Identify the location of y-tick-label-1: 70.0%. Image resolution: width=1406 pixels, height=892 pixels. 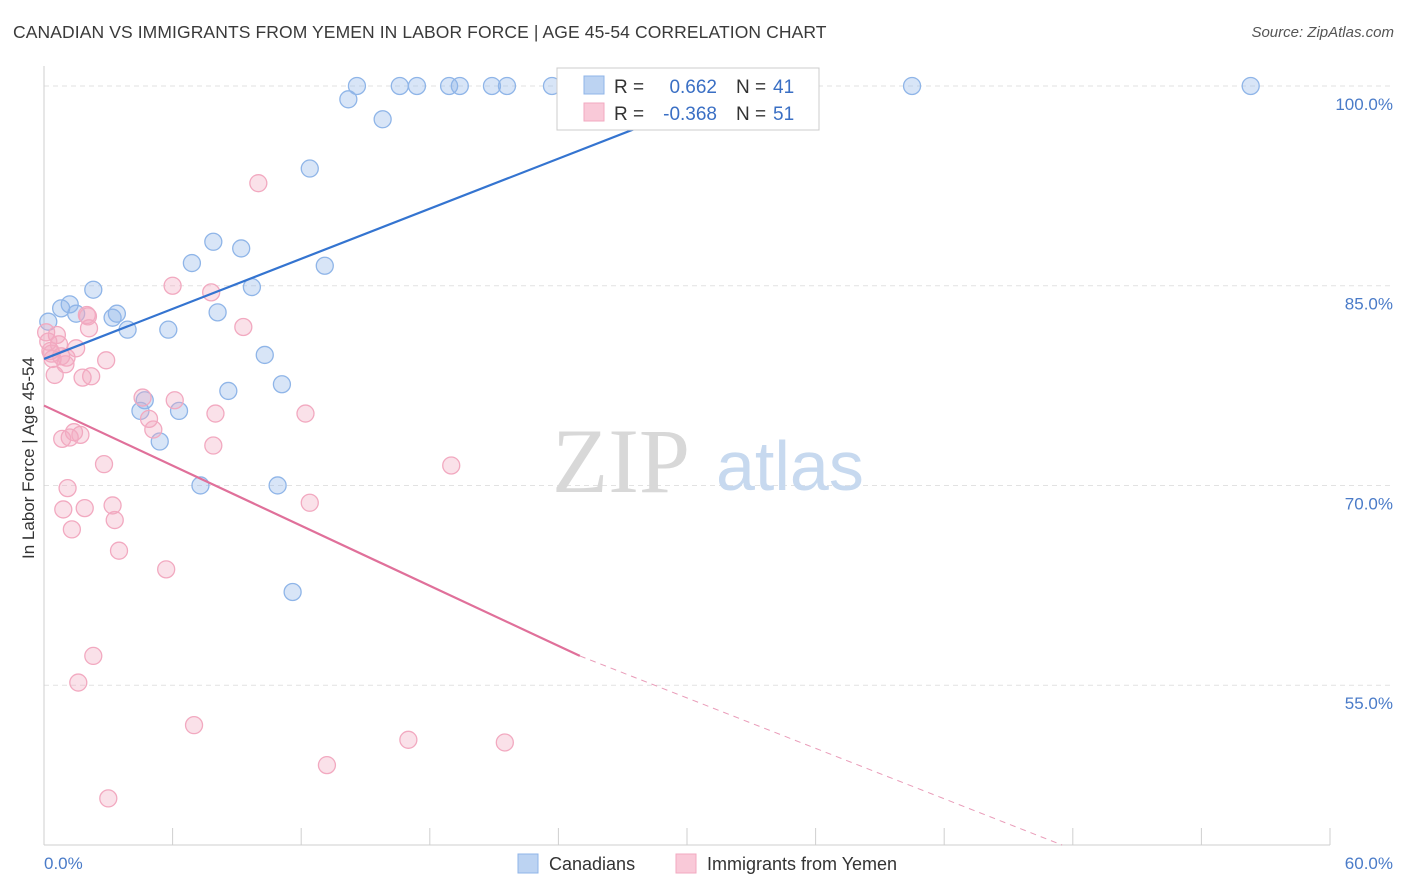
(1369, 503).